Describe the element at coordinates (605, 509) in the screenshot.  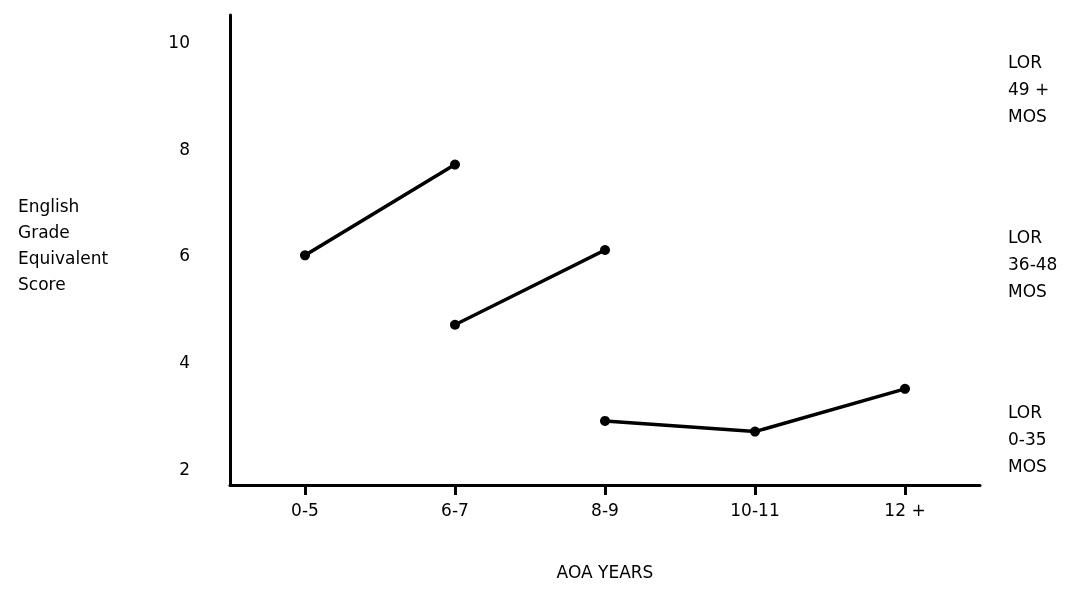
I see `x-tick-label: 8-9` at that location.